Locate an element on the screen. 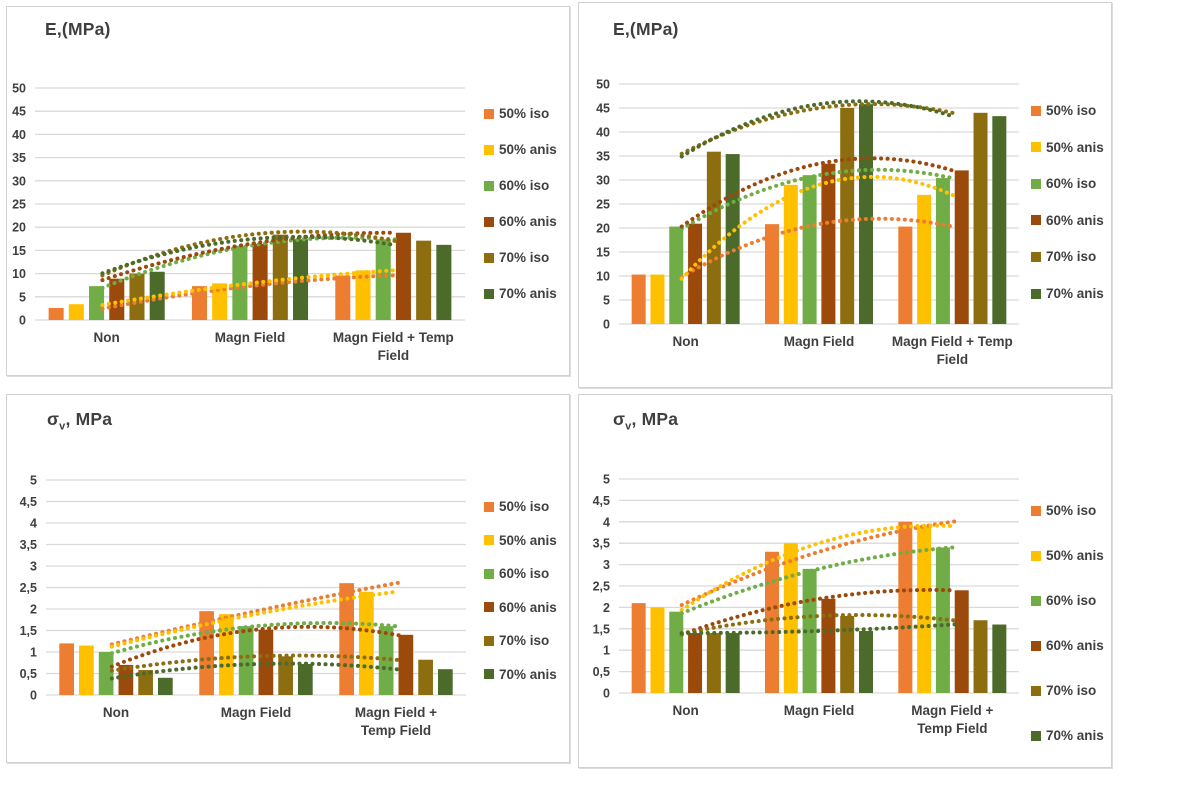 The width and height of the screenshot is (1200, 800). y-tick-label: 20 is located at coordinates (19, 228).